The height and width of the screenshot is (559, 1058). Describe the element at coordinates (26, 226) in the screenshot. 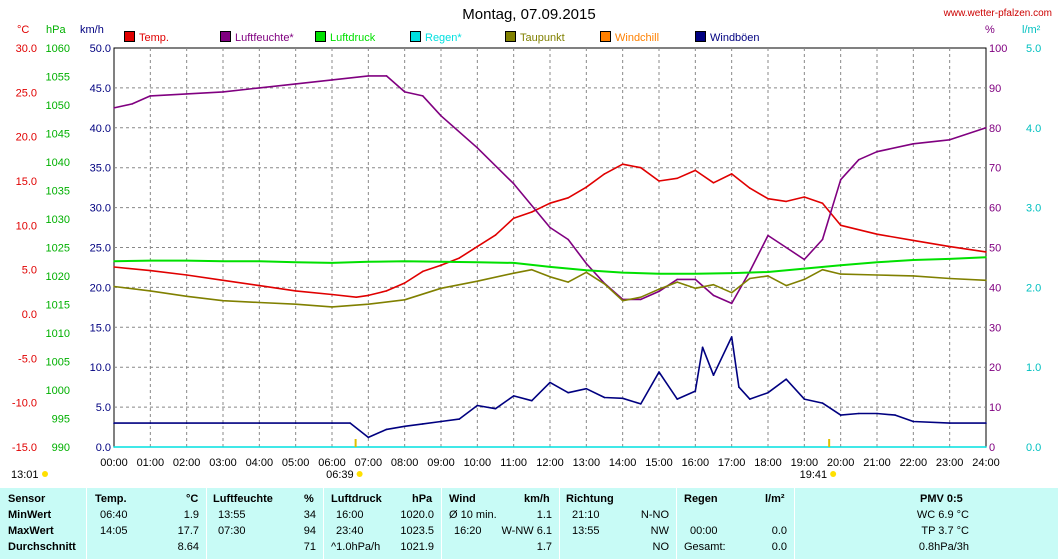

I see `temp-tick-label: 10.0` at that location.